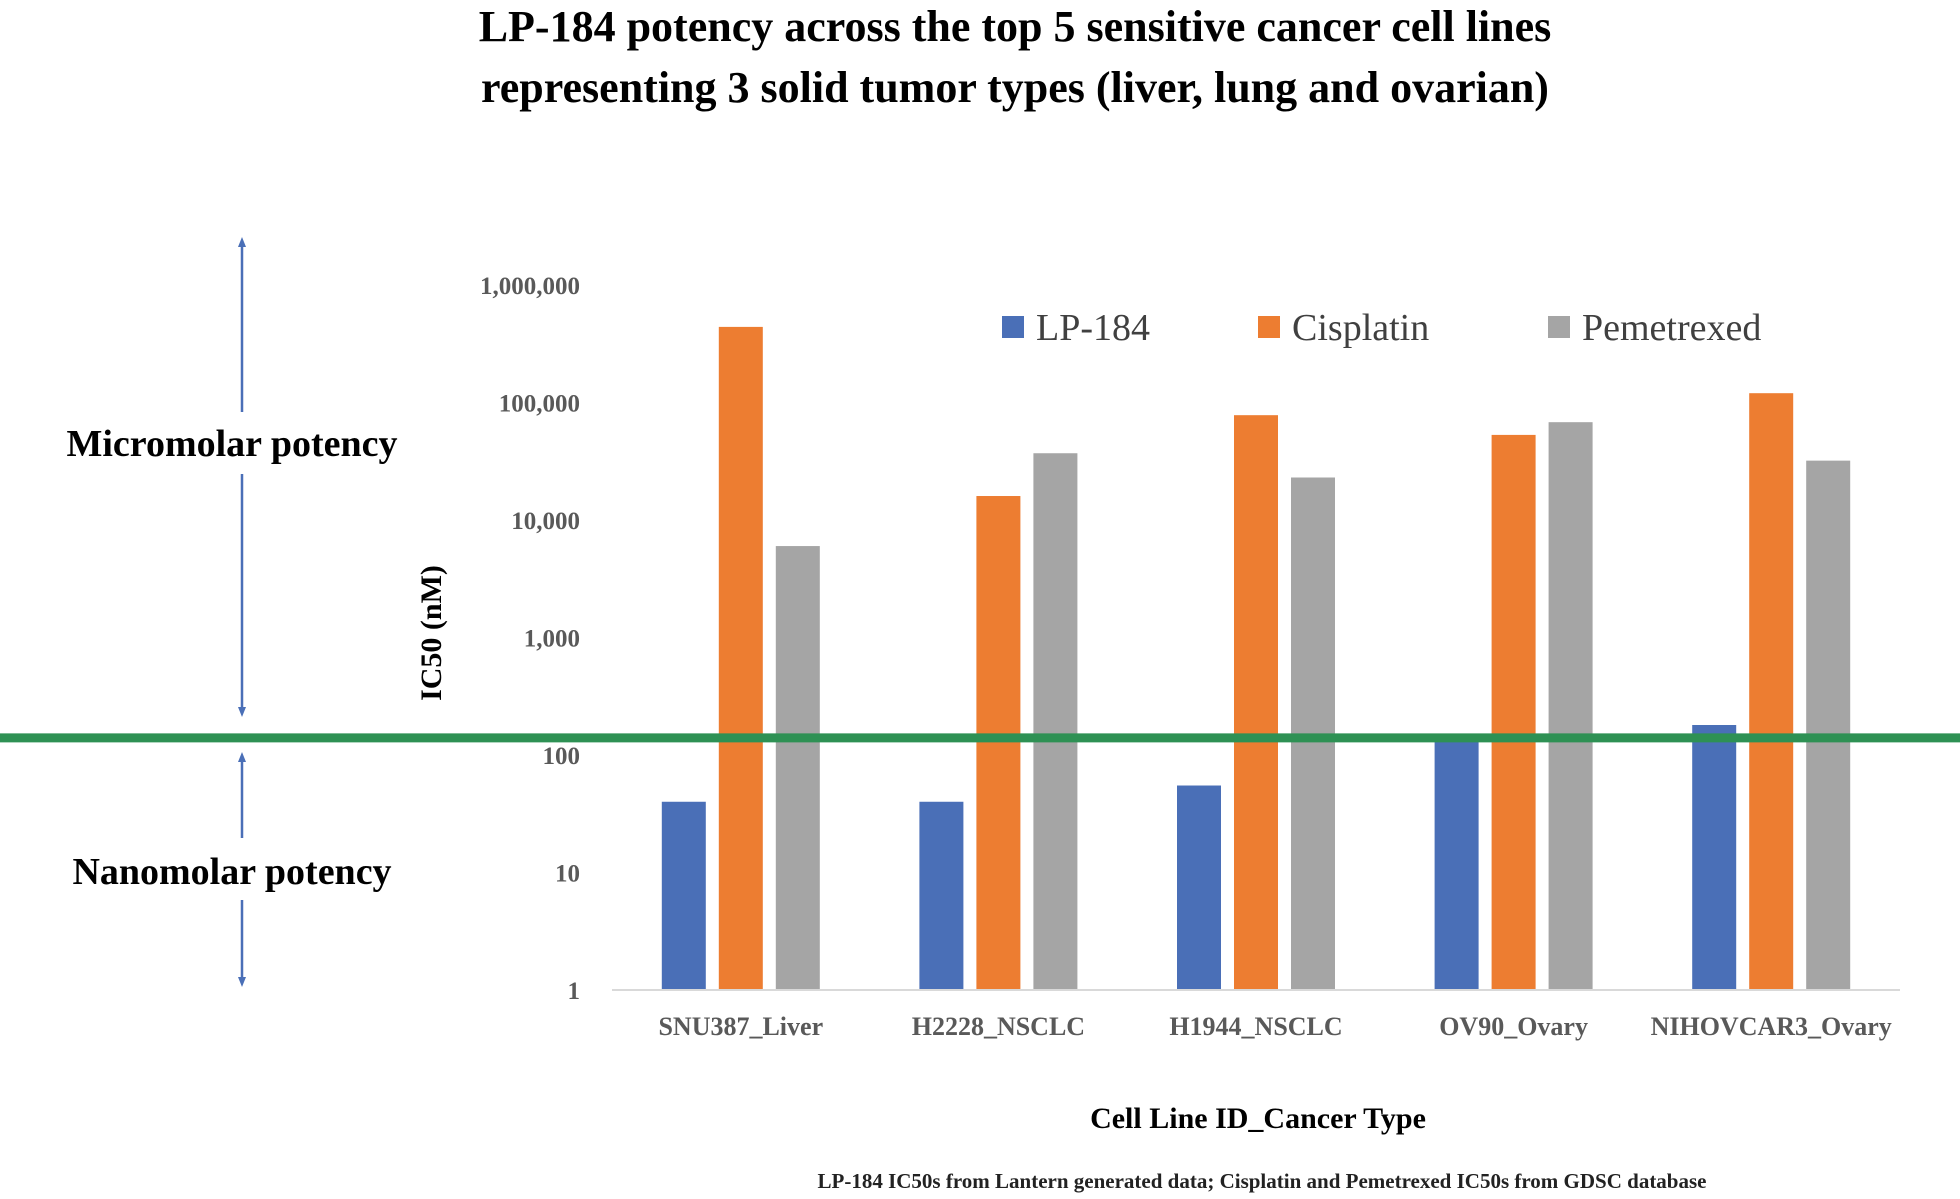 The height and width of the screenshot is (1199, 1960). I want to click on bar-pemetrexed-ov90-ovary, so click(1570, 706).